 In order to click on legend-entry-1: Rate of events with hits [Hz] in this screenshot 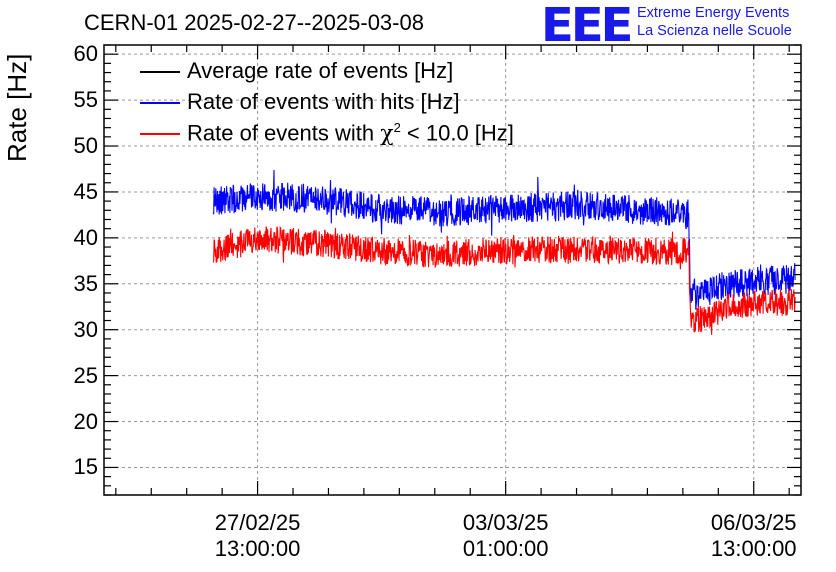, I will do `click(323, 101)`.